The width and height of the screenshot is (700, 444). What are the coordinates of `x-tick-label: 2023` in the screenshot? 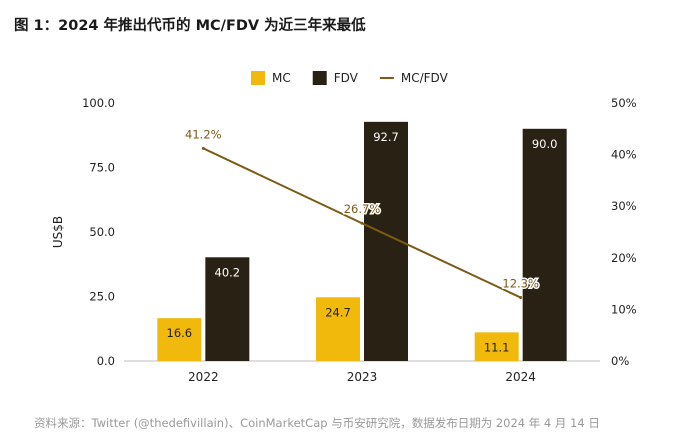 It's located at (362, 377).